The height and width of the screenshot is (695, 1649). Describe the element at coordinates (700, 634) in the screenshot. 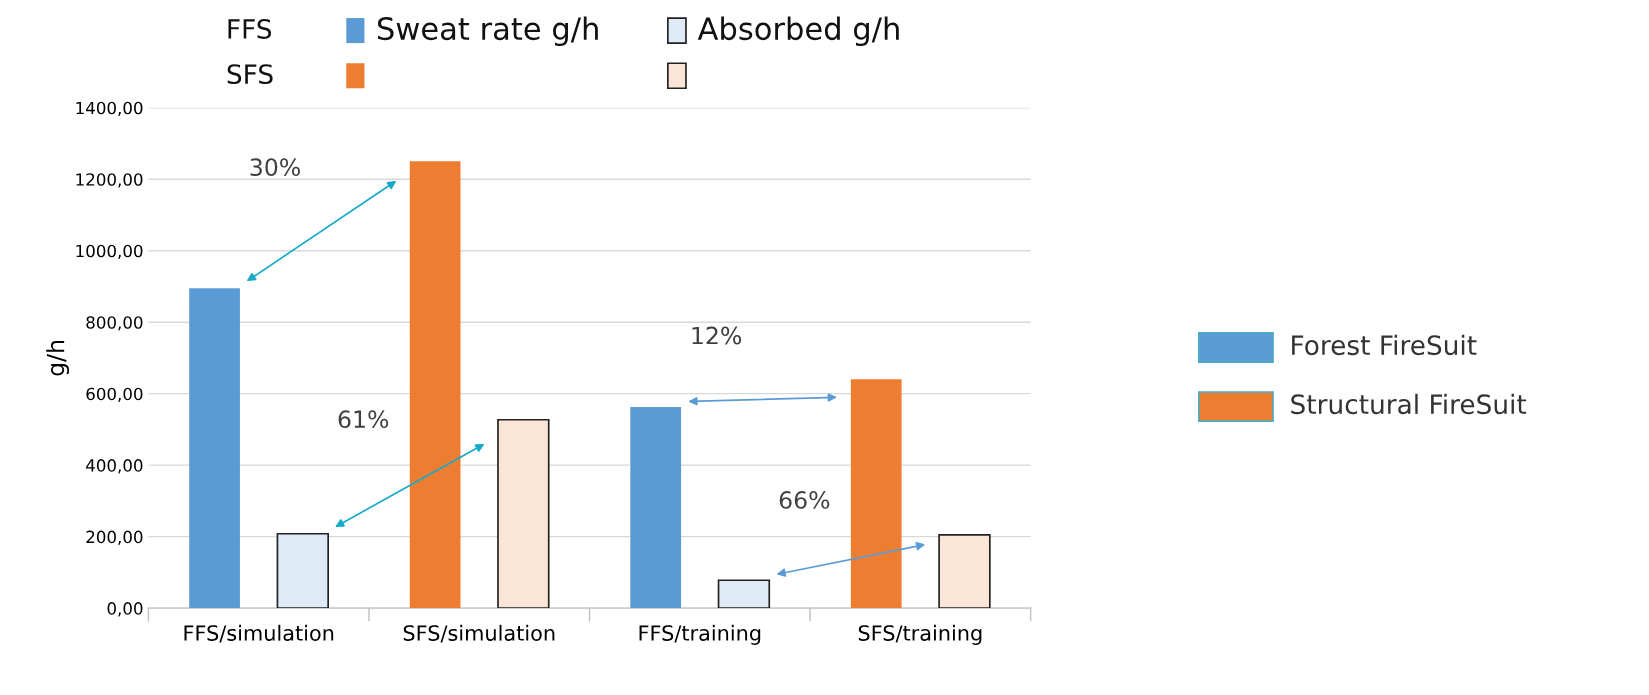

I see `x-tick-label: FFS/training` at that location.